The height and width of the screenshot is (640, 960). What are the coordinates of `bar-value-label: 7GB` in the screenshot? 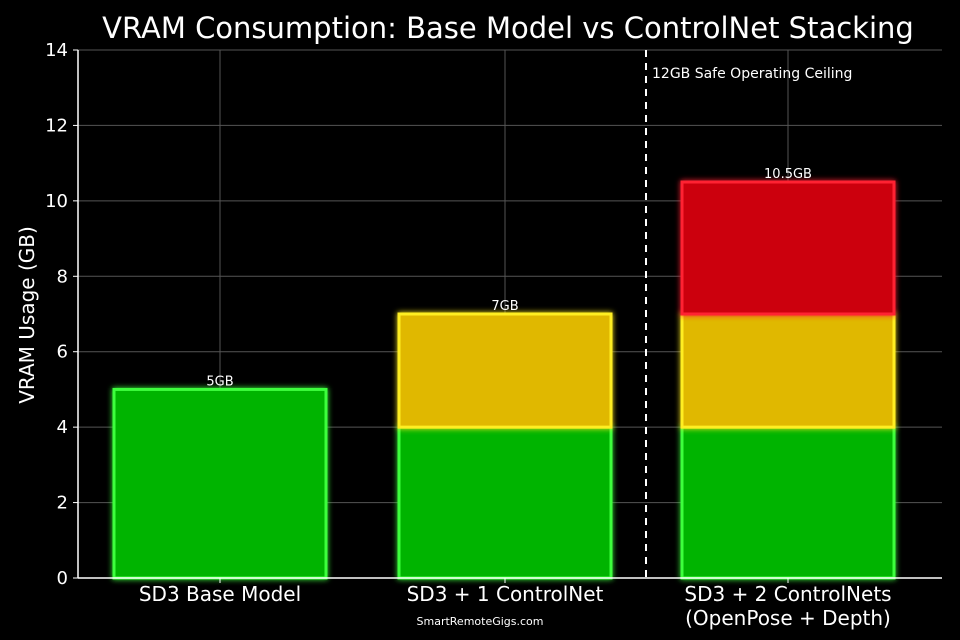 It's located at (504, 306).